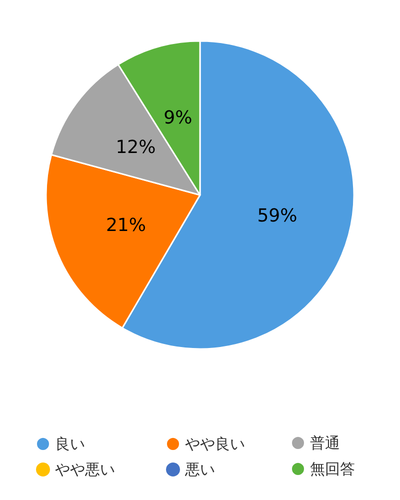 This screenshot has height=500, width=400. Describe the element at coordinates (325, 443) in the screenshot. I see `legend-label: 普通` at that location.